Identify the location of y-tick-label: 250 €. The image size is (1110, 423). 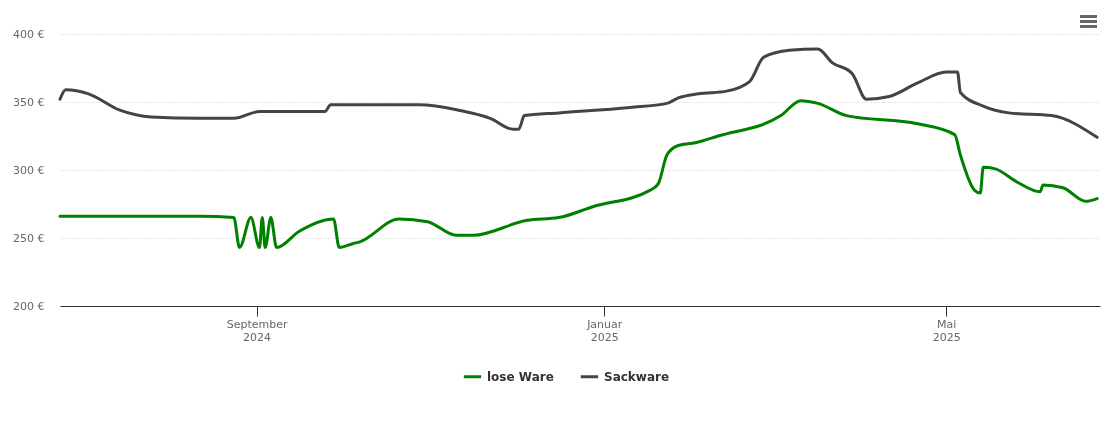
(29, 238).